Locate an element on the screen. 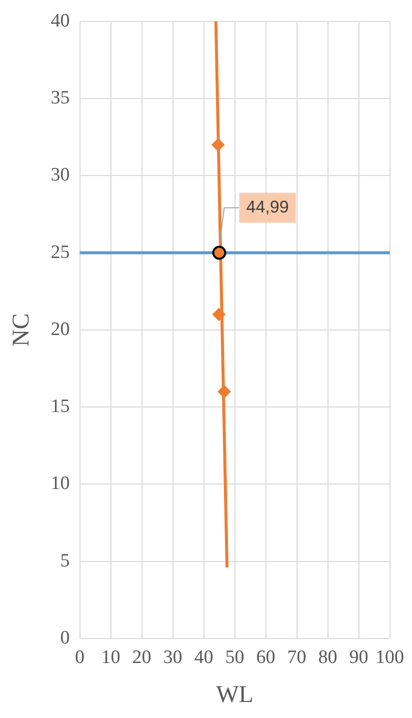 This screenshot has width=412, height=718. x-tick-label: 20 is located at coordinates (142, 657).